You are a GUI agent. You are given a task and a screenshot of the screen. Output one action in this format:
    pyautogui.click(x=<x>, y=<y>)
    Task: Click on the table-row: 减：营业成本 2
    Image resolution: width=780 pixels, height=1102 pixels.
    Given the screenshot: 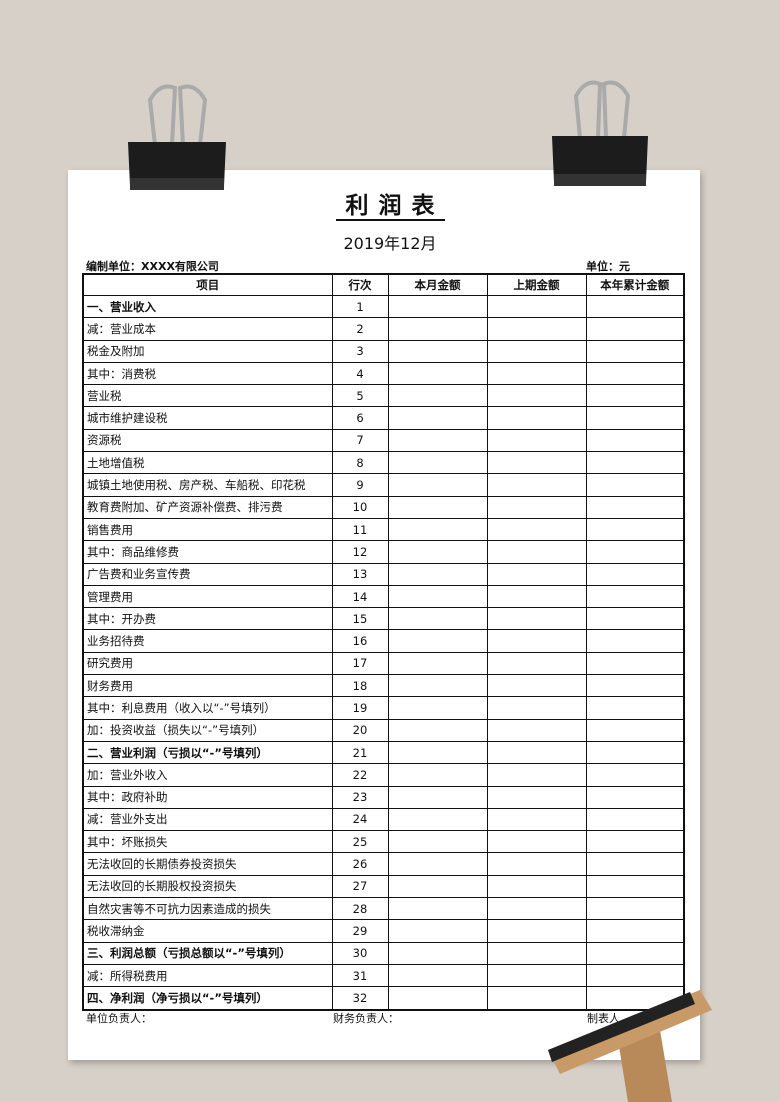 What is the action you would take?
    pyautogui.click(x=383, y=329)
    